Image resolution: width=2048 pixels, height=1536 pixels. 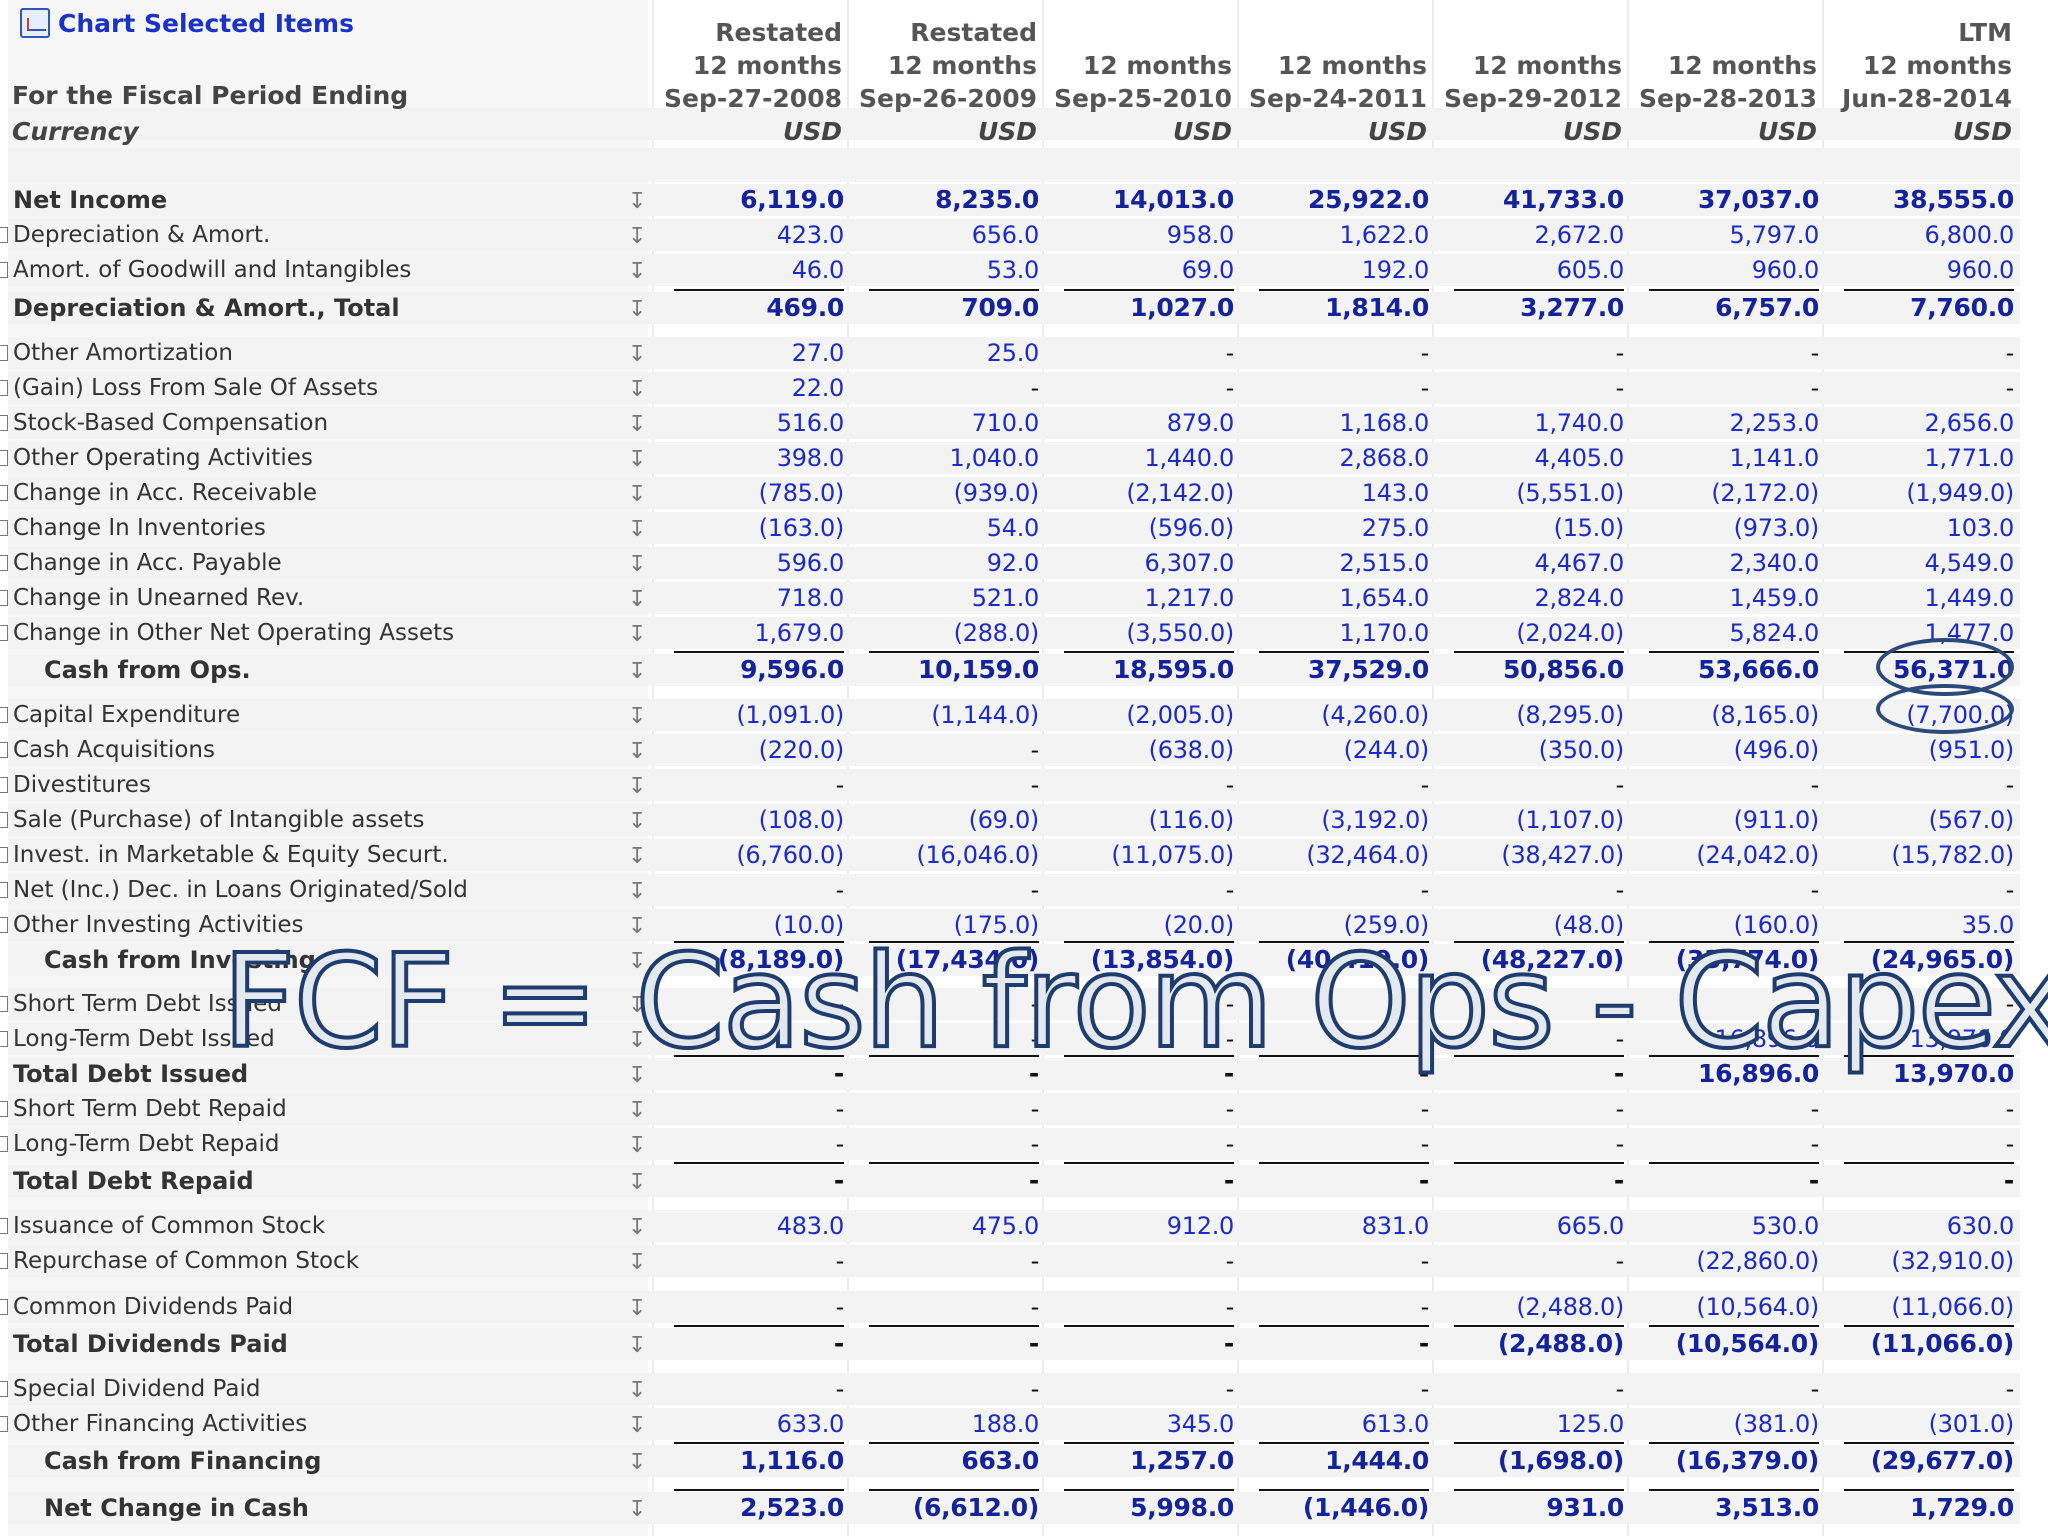 I want to click on cell-value: 958.0, so click(x=1200, y=235).